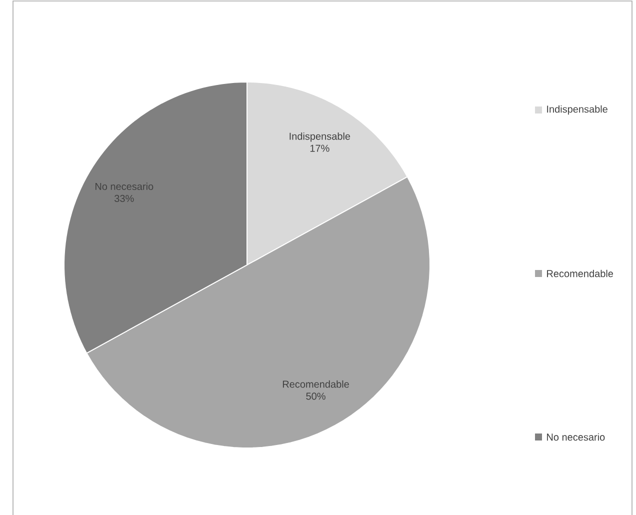 Image resolution: width=636 pixels, height=515 pixels. What do you see at coordinates (580, 273) in the screenshot?
I see `legend-label: Recomendable` at bounding box center [580, 273].